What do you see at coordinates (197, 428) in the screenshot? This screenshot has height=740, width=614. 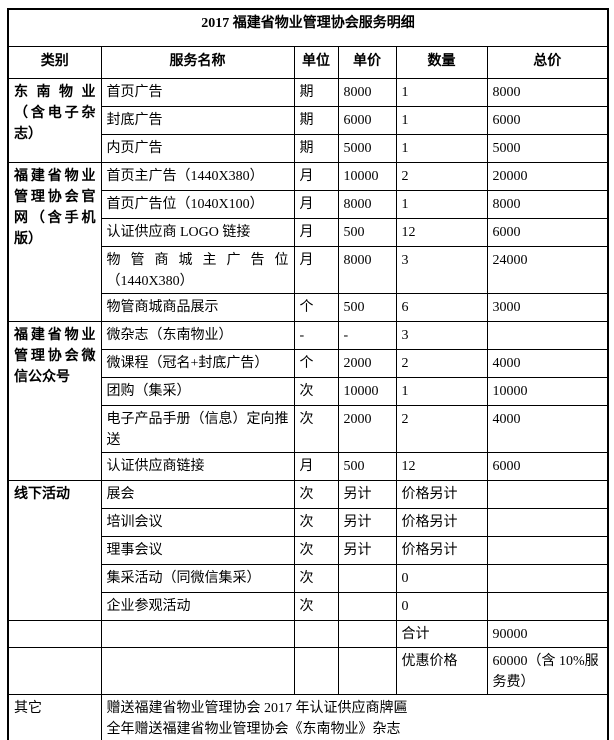 I see `service-cell: 电子产品手册（信息）定向推送` at bounding box center [197, 428].